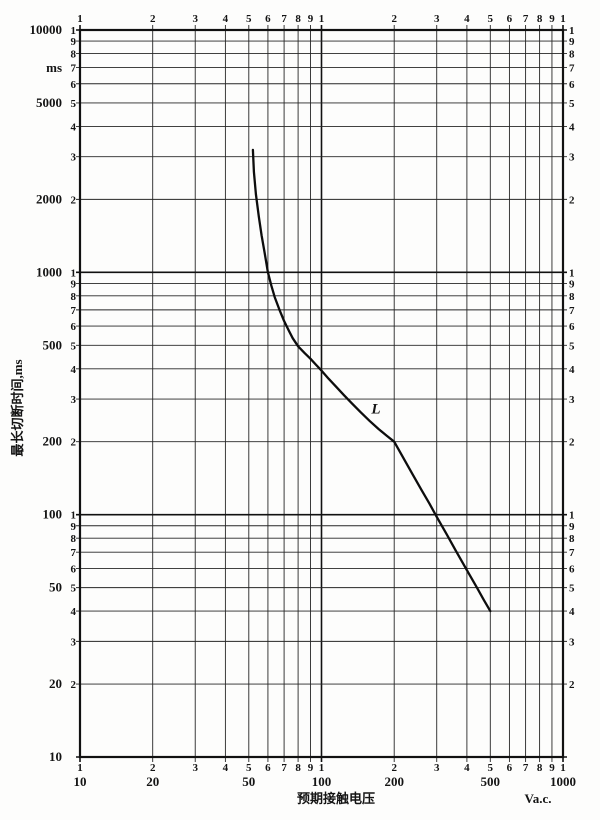 The height and width of the screenshot is (820, 600). What do you see at coordinates (49, 102) in the screenshot?
I see `y-axis-decade-label: 5000` at bounding box center [49, 102].